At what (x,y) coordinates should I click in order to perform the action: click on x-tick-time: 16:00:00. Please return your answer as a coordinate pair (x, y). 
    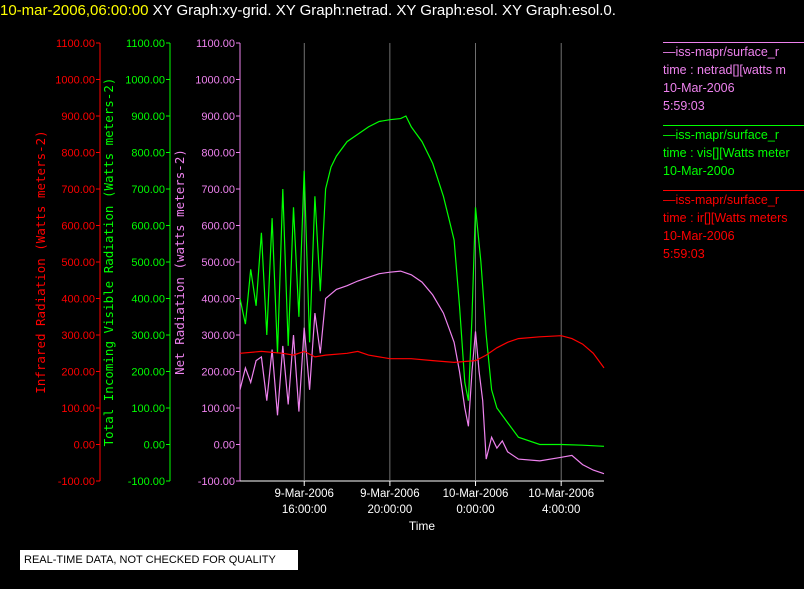
    Looking at the image, I should click on (304, 510).